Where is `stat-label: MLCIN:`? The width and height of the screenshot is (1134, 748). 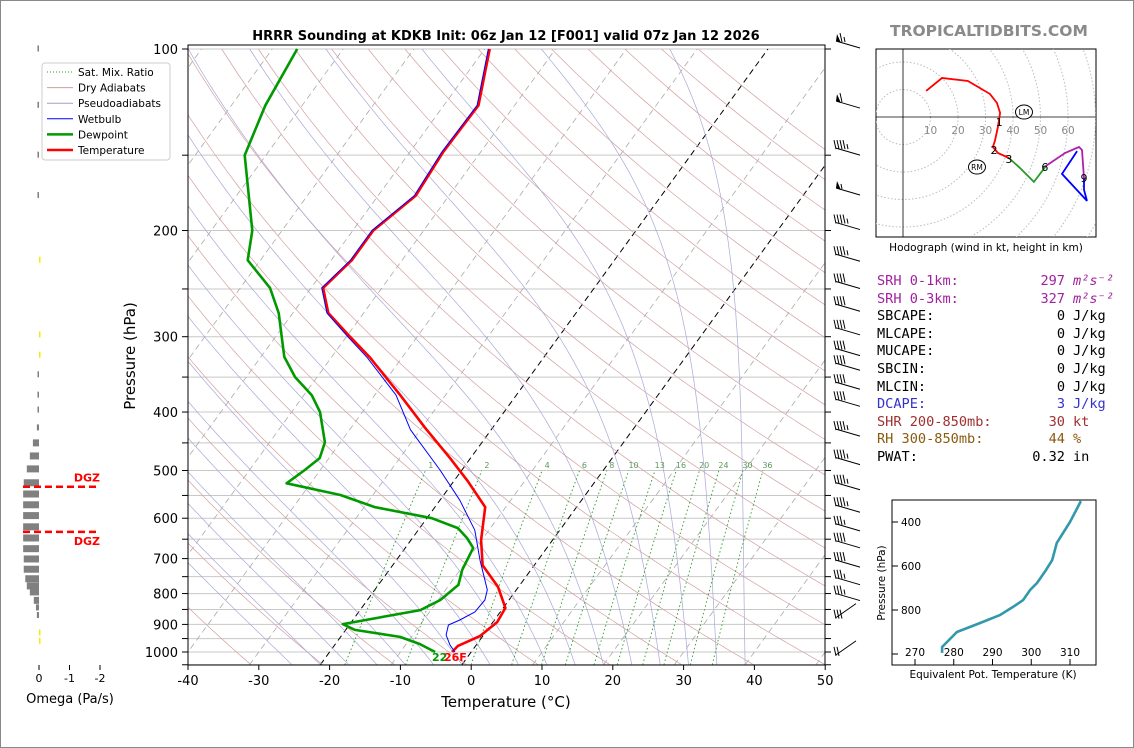
stat-label: MLCIN: is located at coordinates (902, 386).